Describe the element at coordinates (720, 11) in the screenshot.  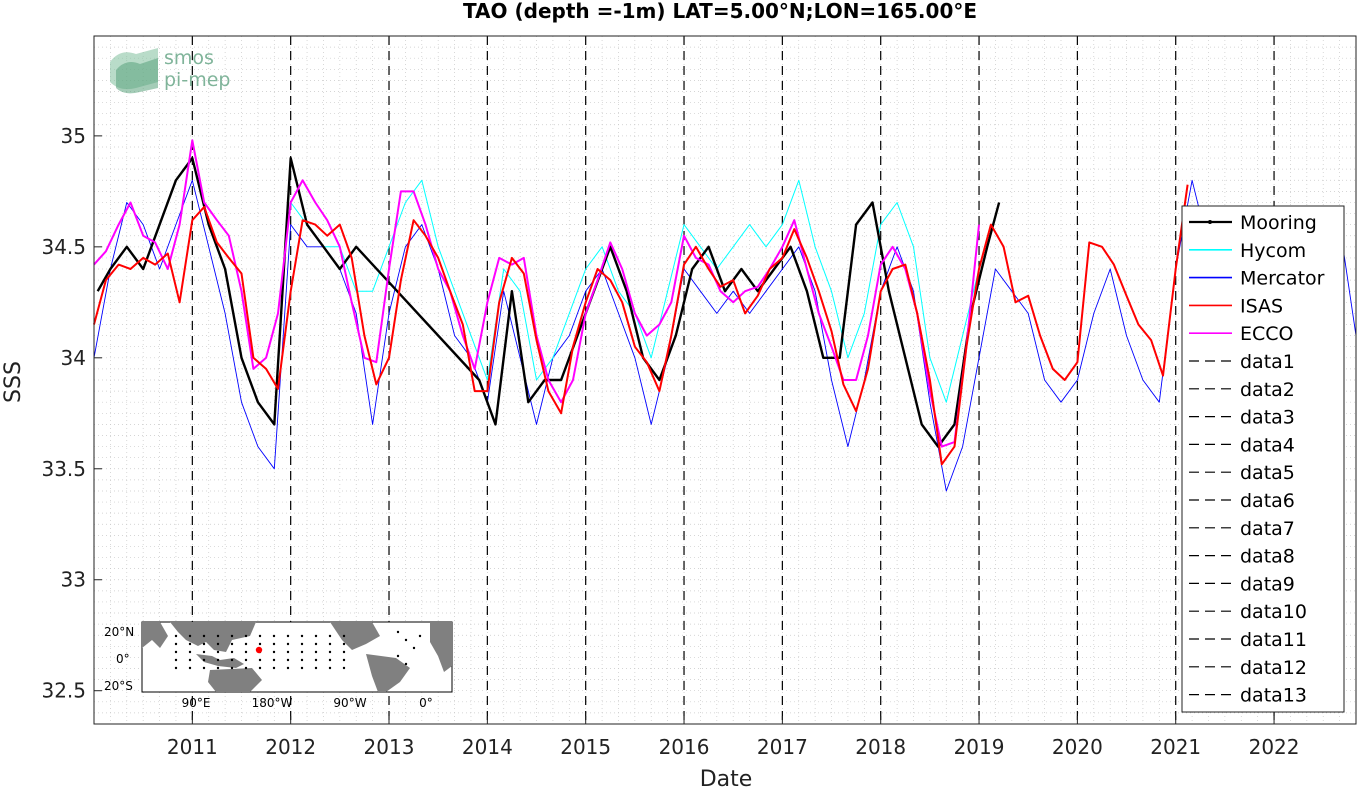
I see `chart-title: TAO (depth =-1m) LAT=5.00°N;LON=165.00°E` at that location.